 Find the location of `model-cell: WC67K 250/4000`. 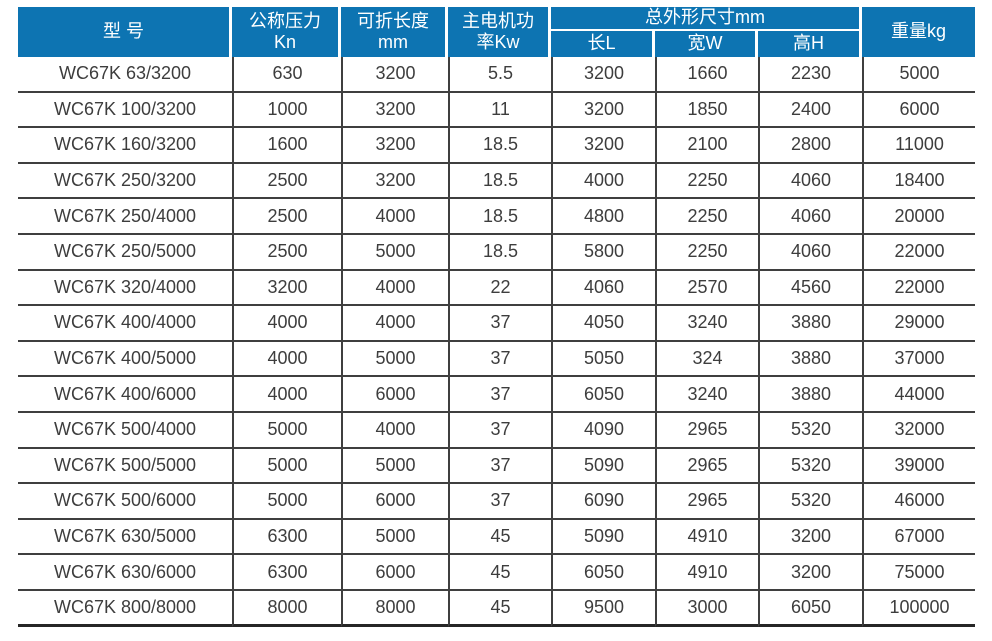

model-cell: WC67K 250/4000 is located at coordinates (125, 217).